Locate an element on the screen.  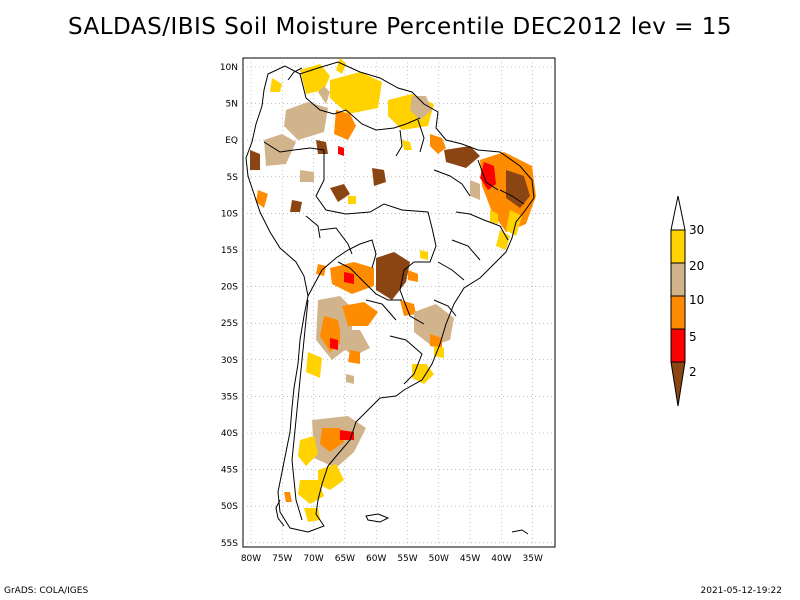
lat-label: 25S is located at coordinates (229, 324).